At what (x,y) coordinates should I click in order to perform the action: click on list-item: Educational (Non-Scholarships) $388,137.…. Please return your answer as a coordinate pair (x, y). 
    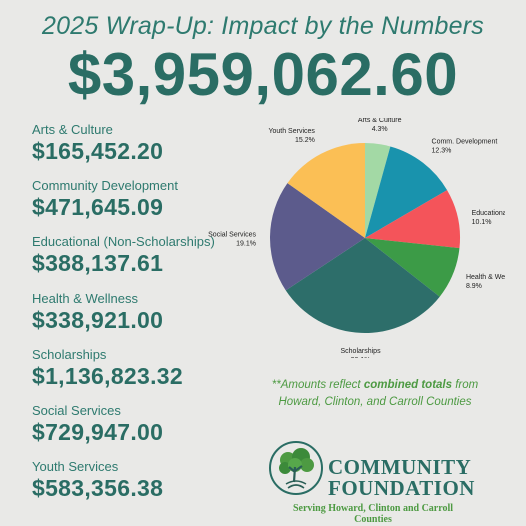
    Looking at the image, I should click on (137, 262).